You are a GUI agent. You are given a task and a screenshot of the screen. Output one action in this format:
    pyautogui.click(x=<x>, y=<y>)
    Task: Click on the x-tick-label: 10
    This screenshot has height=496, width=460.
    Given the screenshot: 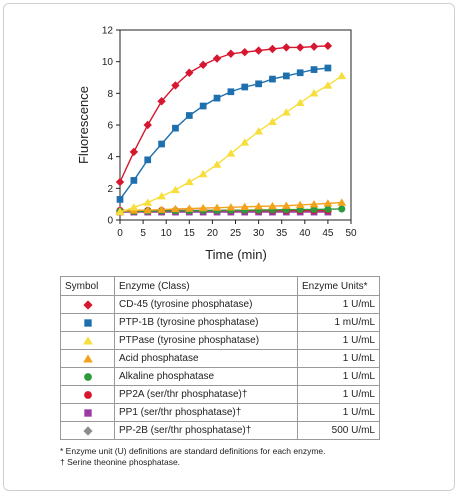 What is the action you would take?
    pyautogui.click(x=167, y=233)
    